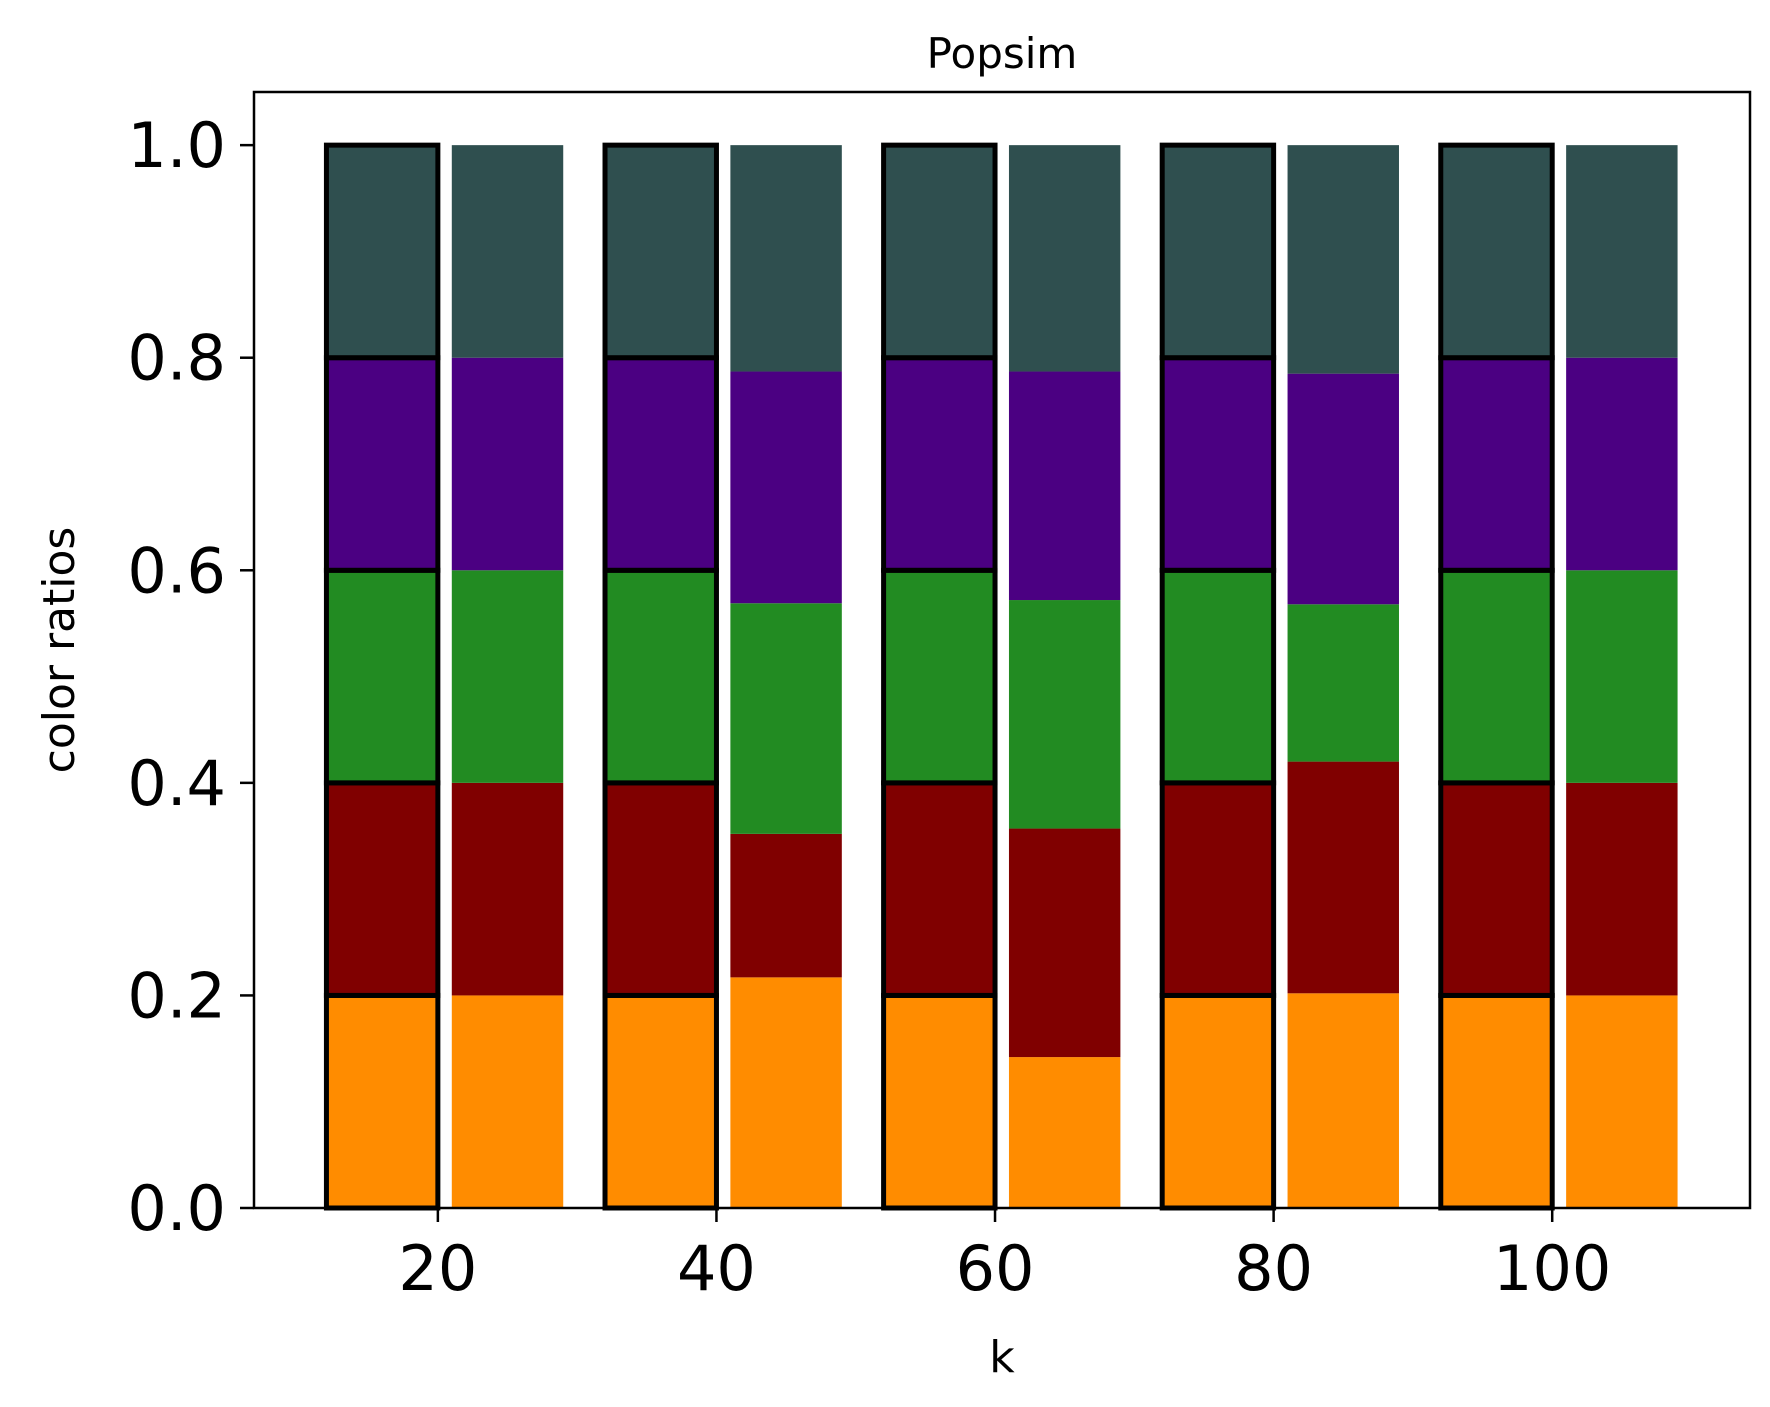 Image resolution: width=1770 pixels, height=1407 pixels. I want to click on bar-segment-outlined-k16-s5, so click(382, 251).